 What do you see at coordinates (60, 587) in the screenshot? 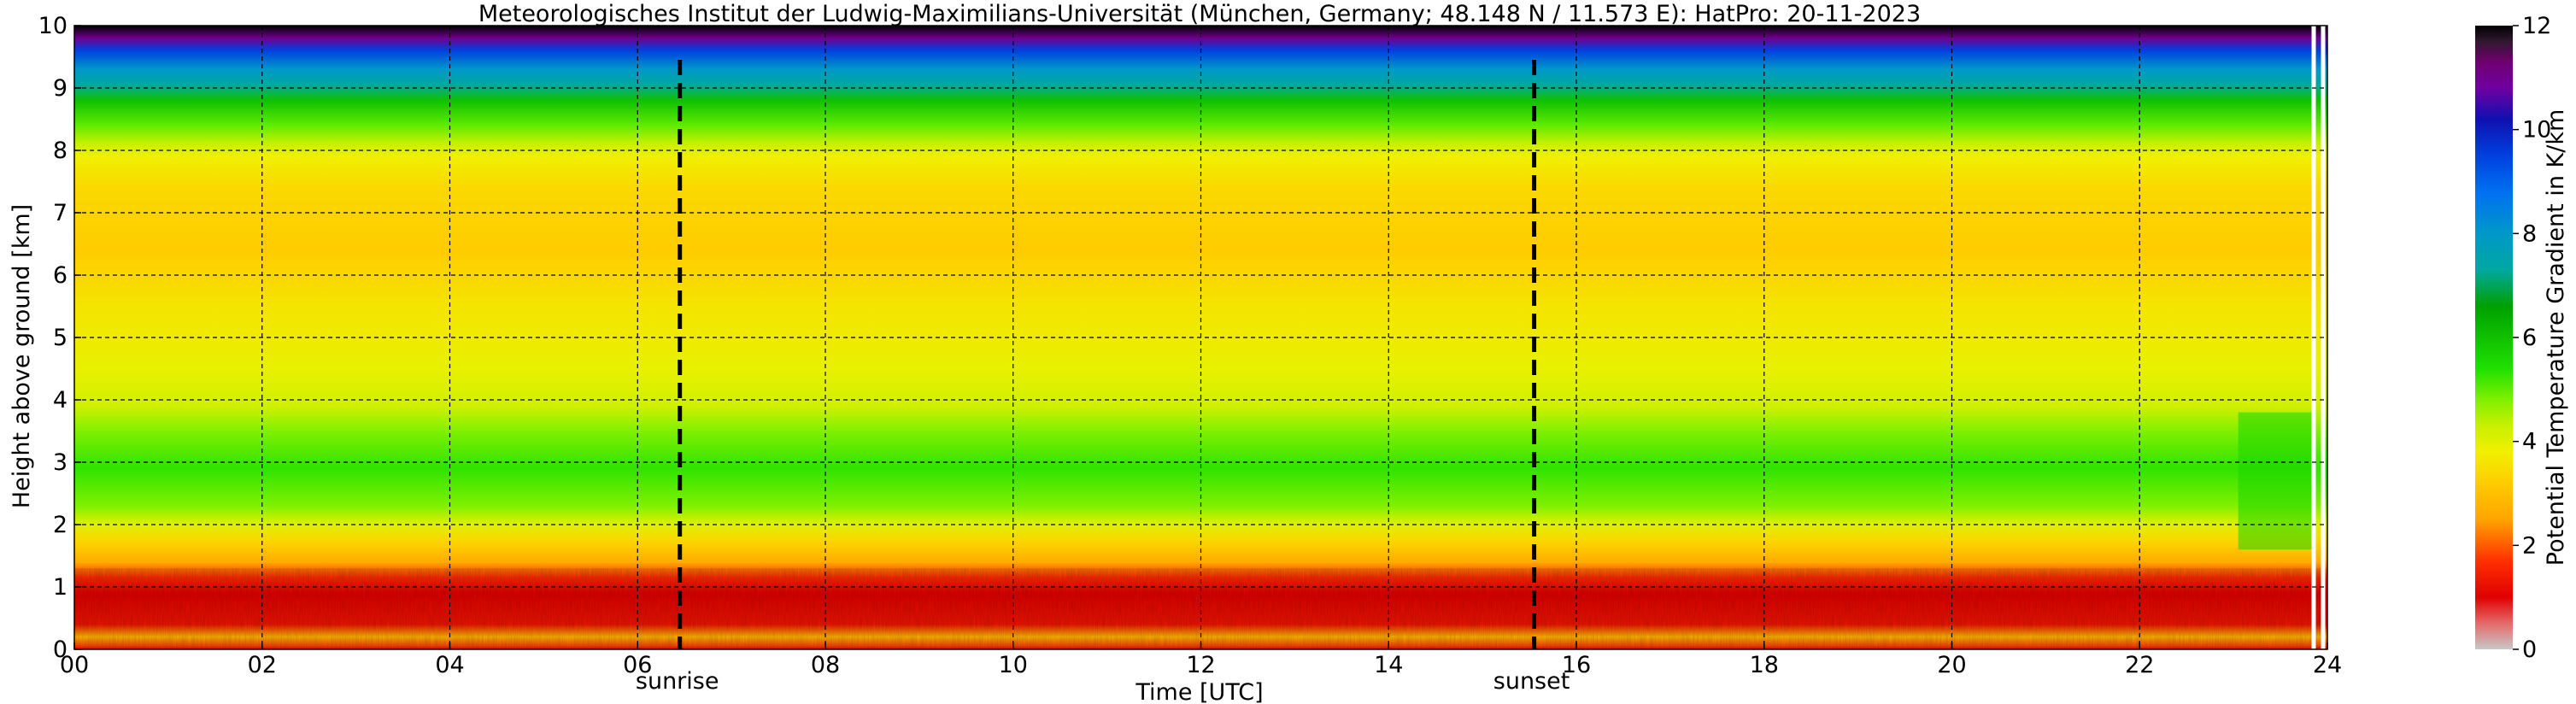
I see `y-tick-label: 1` at bounding box center [60, 587].